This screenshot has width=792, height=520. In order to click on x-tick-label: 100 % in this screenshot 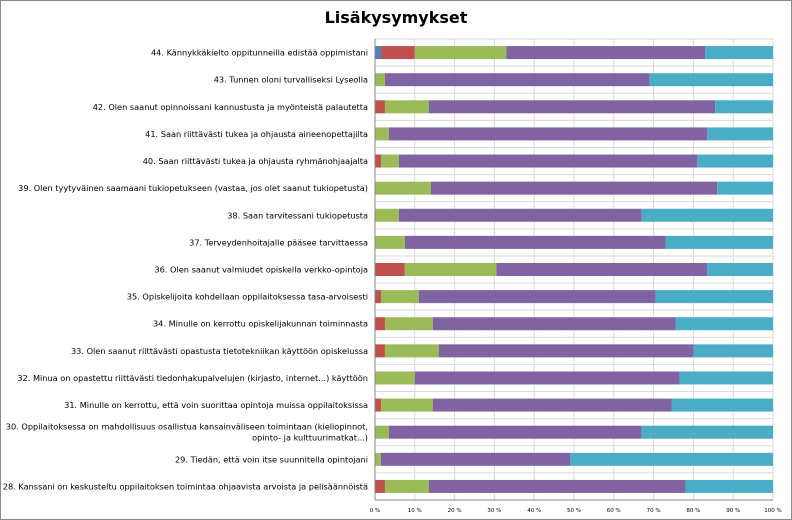, I will do `click(772, 511)`.